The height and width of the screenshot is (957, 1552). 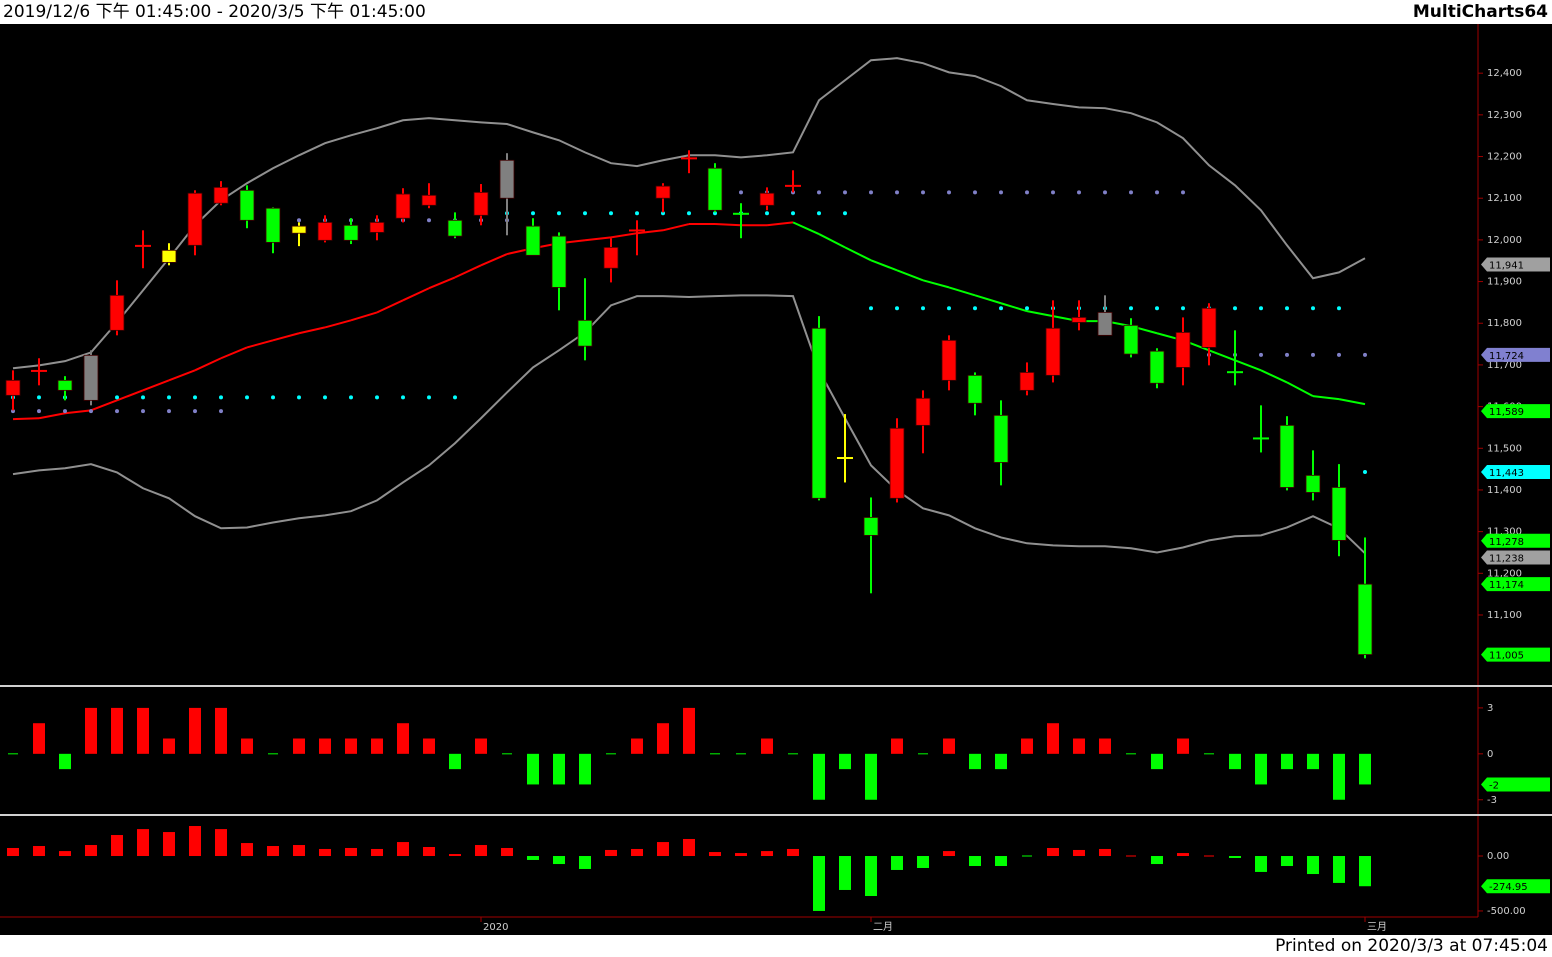 I want to click on y-tick-label: 11,800, so click(x=1504, y=323).